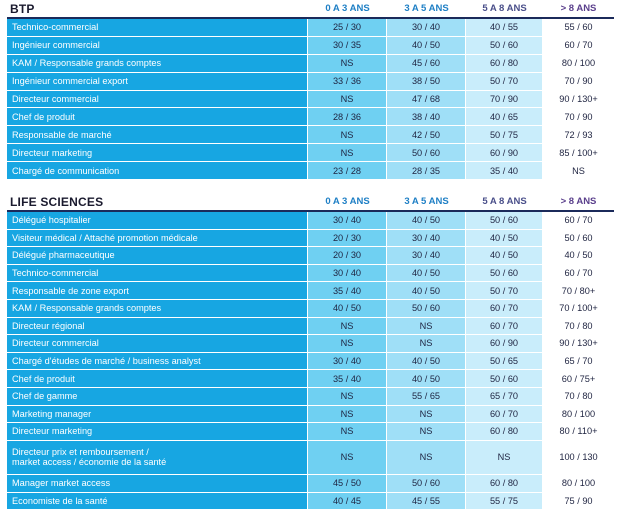 The height and width of the screenshot is (510, 617). Describe the element at coordinates (504, 152) in the screenshot. I see `salary-cell: 60 / 90` at that location.